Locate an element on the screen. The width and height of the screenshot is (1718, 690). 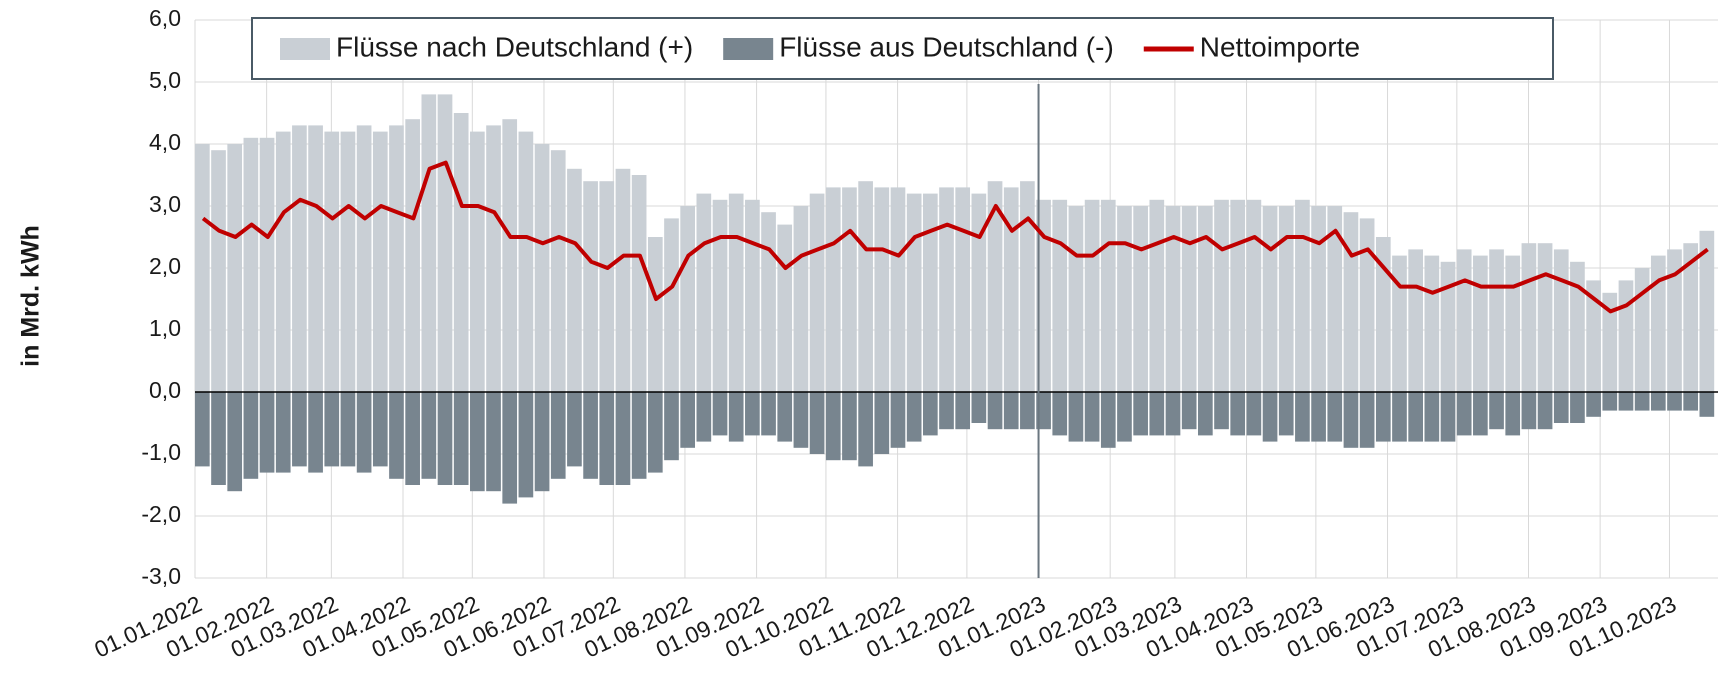
y-tick-label: -3,0 is located at coordinates (161, 576).